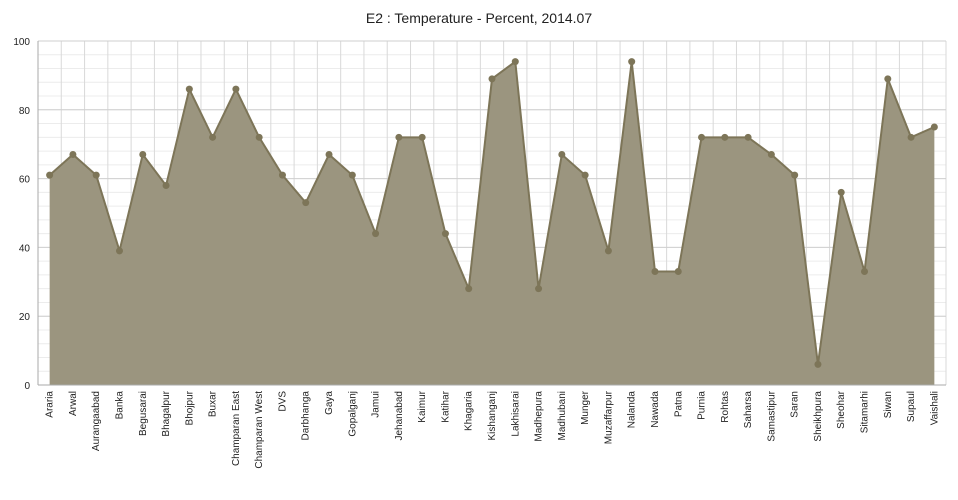 This screenshot has width=958, height=500. Describe the element at coordinates (911, 406) in the screenshot. I see `x-tick-label: Supaul` at that location.